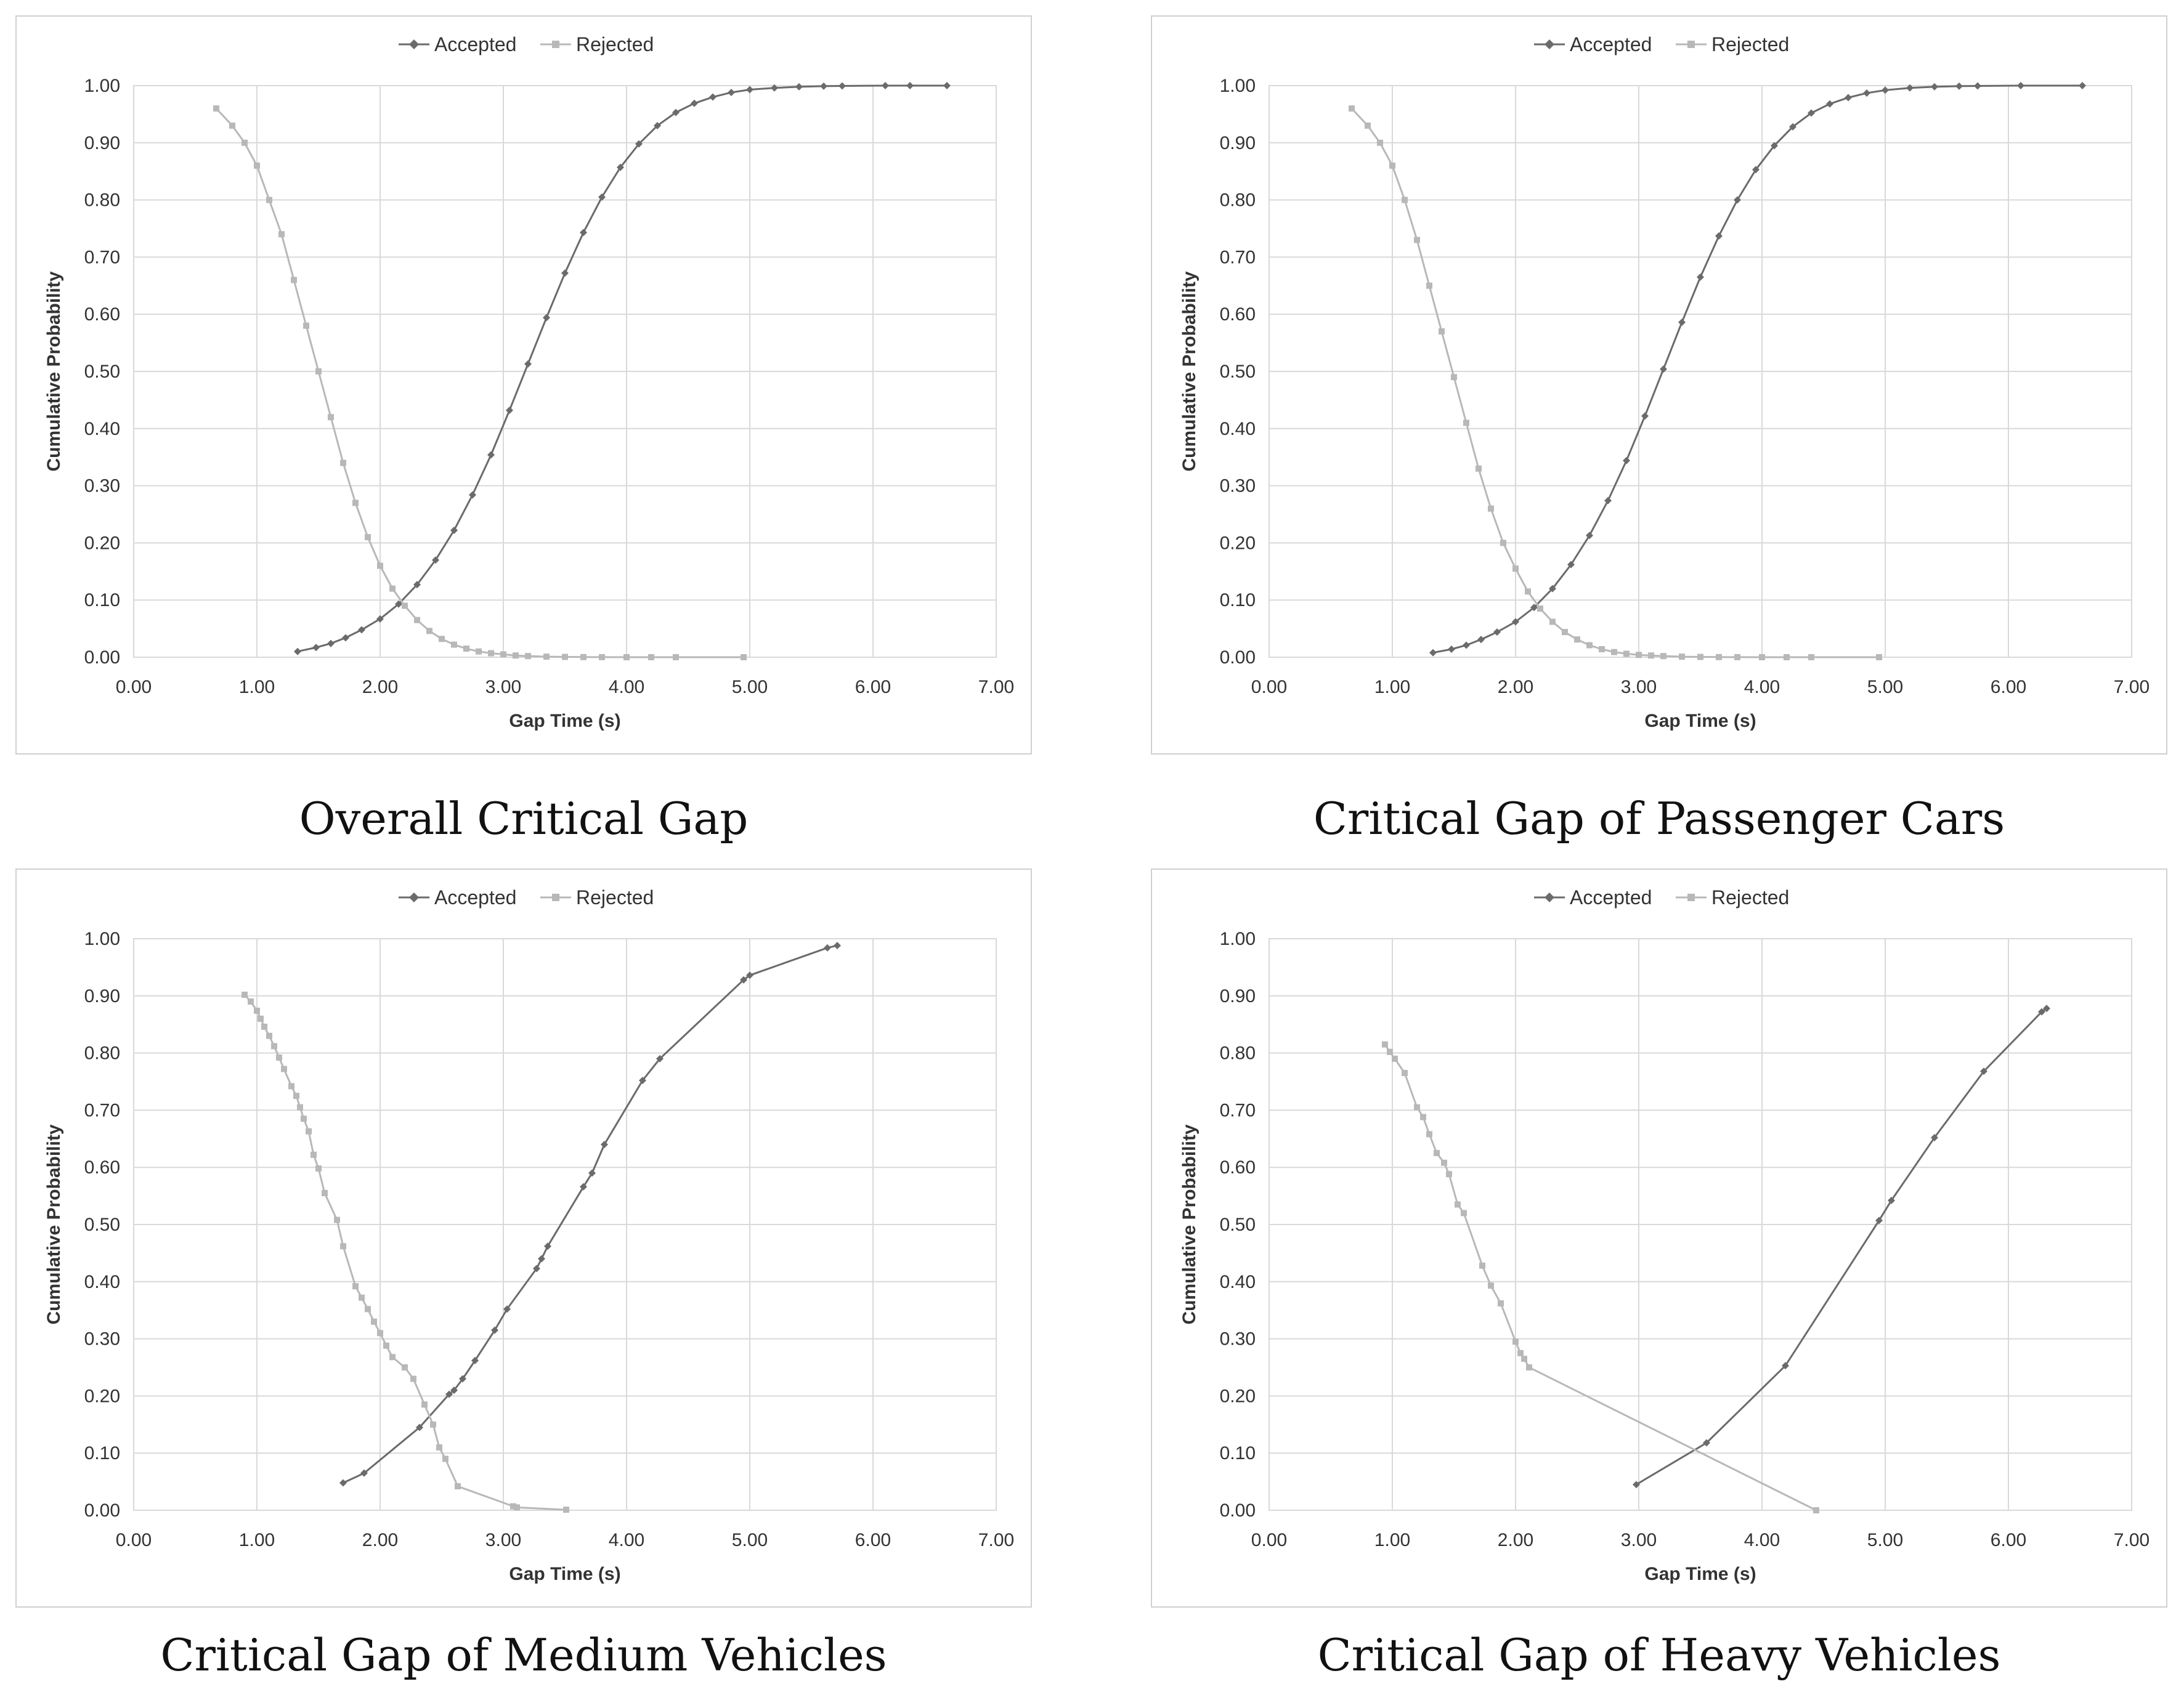 Image resolution: width=2184 pixels, height=1700 pixels. What do you see at coordinates (1659, 818) in the screenshot?
I see `chart-title: Critical Gap of Passenger Cars` at bounding box center [1659, 818].